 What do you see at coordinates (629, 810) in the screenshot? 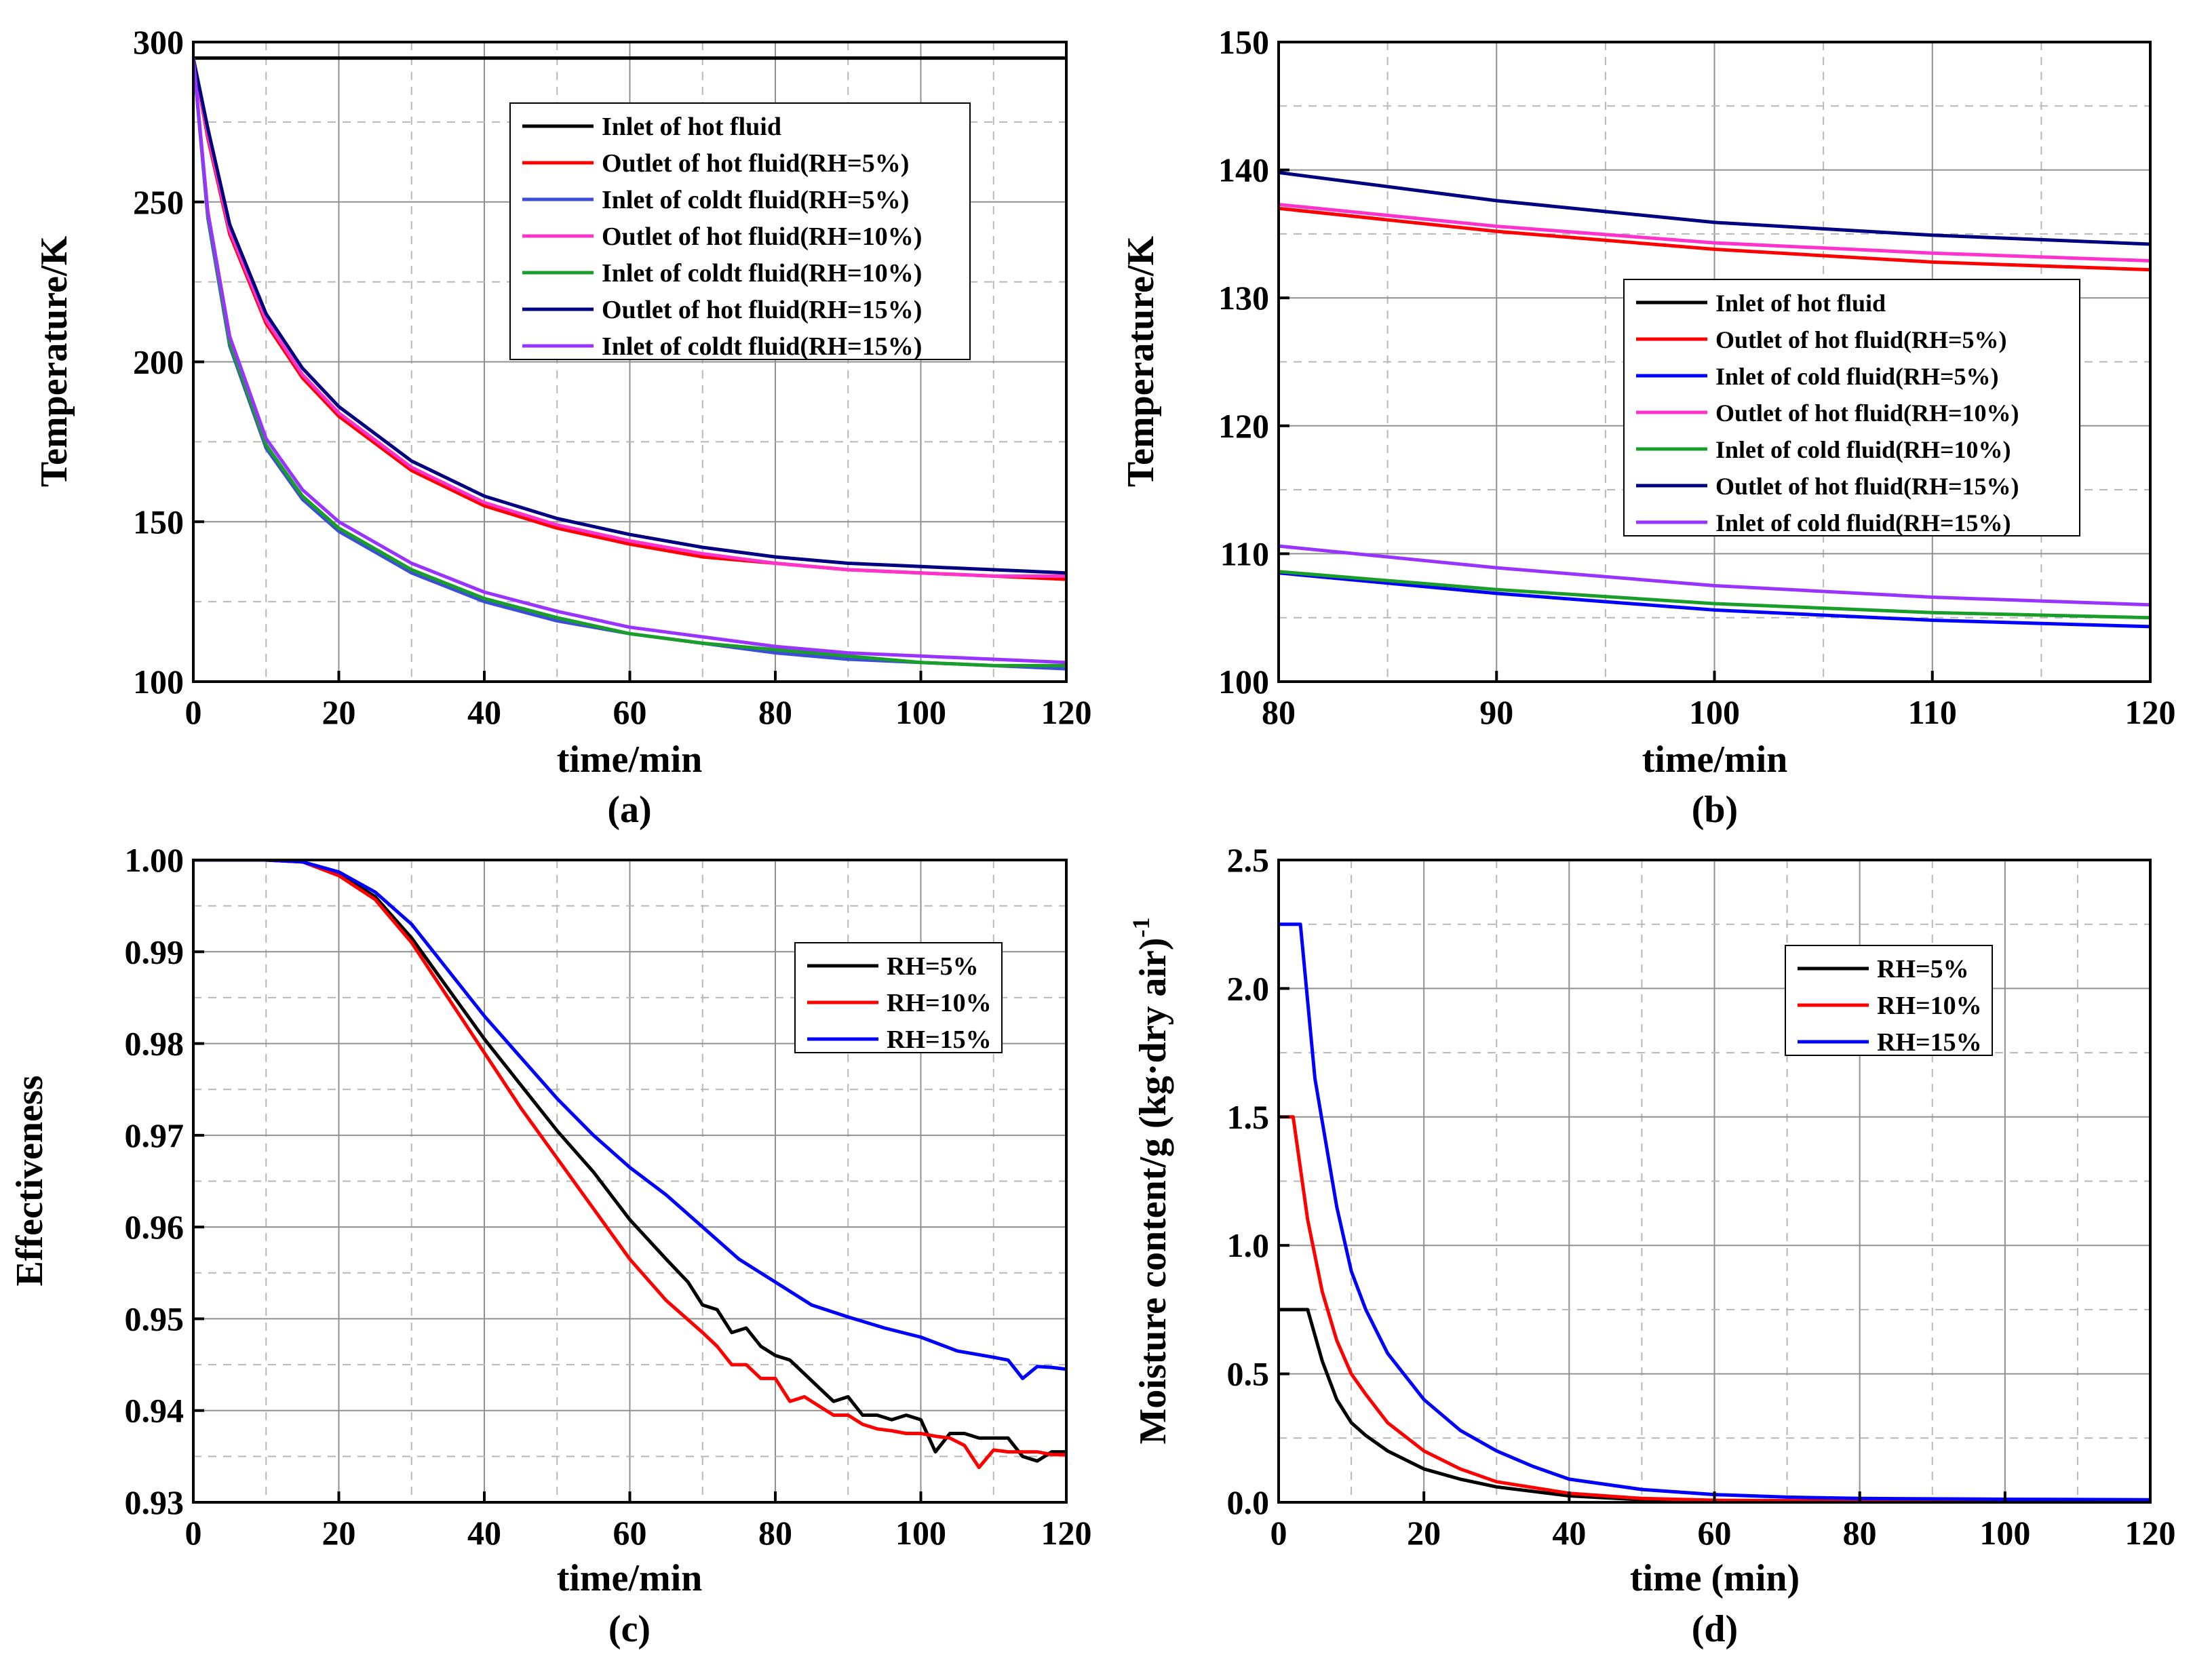
I see `panel-label: (a)` at bounding box center [629, 810].